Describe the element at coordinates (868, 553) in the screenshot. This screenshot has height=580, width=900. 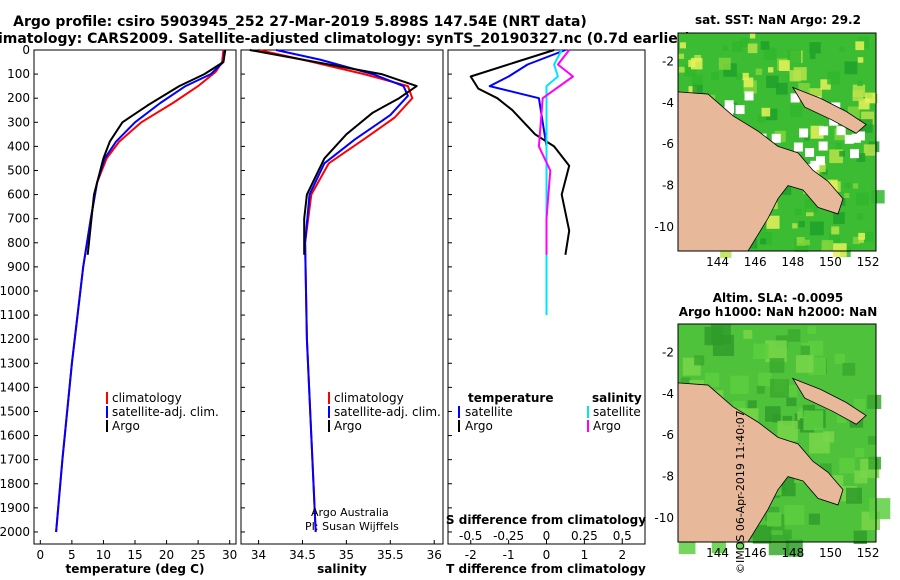
I see `map-x-tick-label: 152` at that location.